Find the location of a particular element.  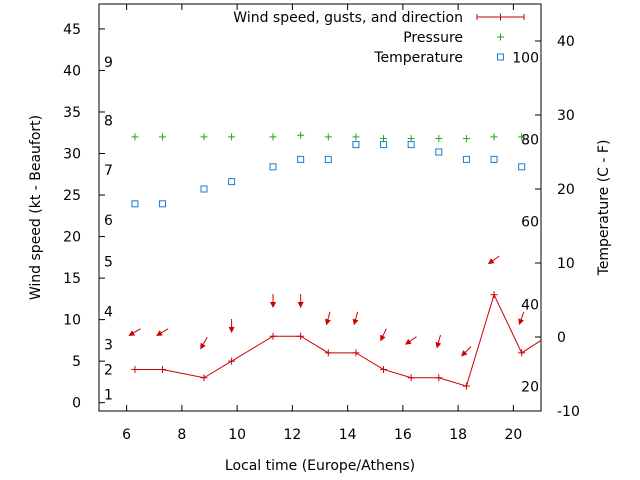

y2-tick-label: 40 is located at coordinates (566, 42).